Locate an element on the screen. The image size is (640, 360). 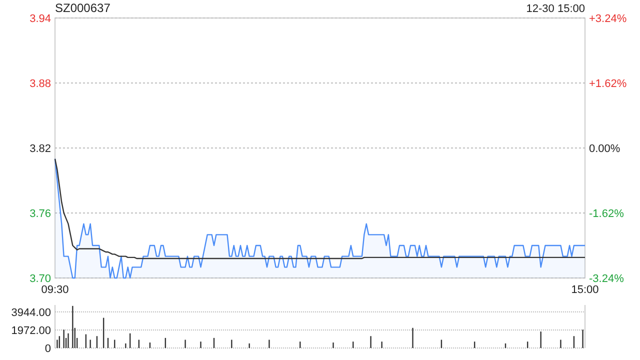
y-tick-label: 3.70 is located at coordinates (40, 279).